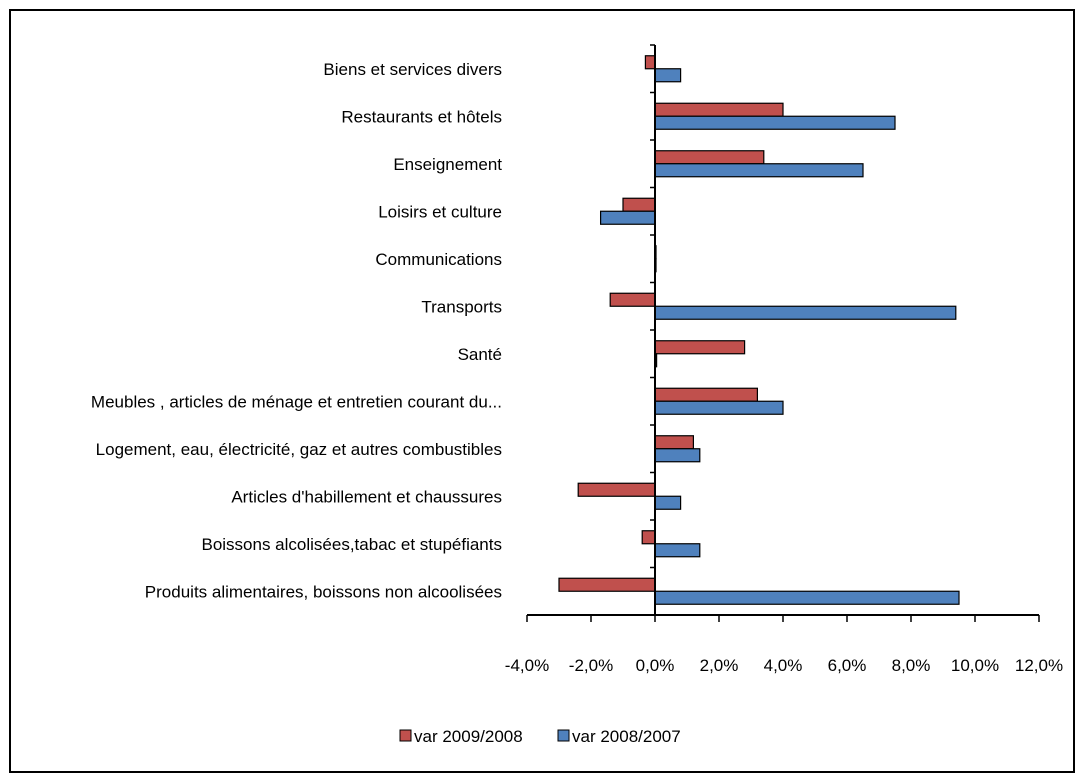 The image size is (1086, 784). What do you see at coordinates (447, 164) in the screenshot?
I see `category-label: Enseignement` at bounding box center [447, 164].